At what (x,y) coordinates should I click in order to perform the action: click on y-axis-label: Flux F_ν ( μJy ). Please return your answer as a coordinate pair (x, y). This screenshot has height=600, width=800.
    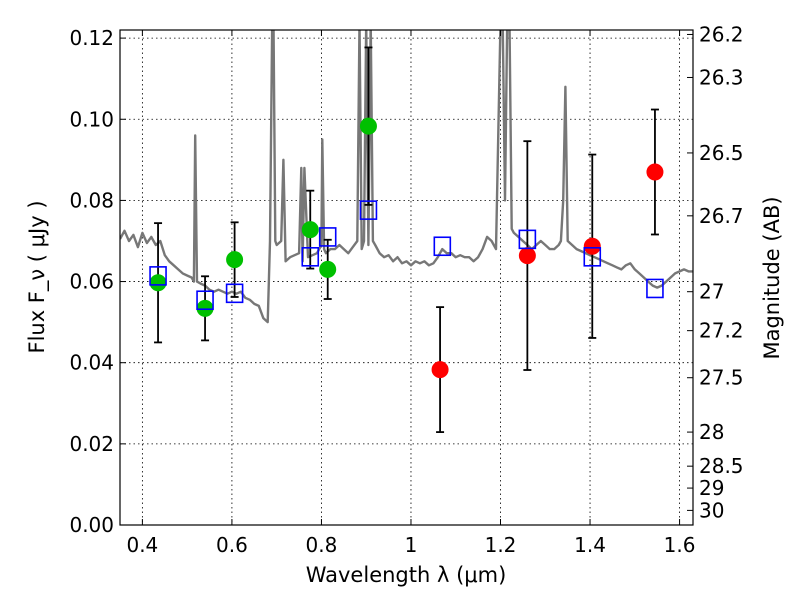
    Looking at the image, I should click on (37, 276).